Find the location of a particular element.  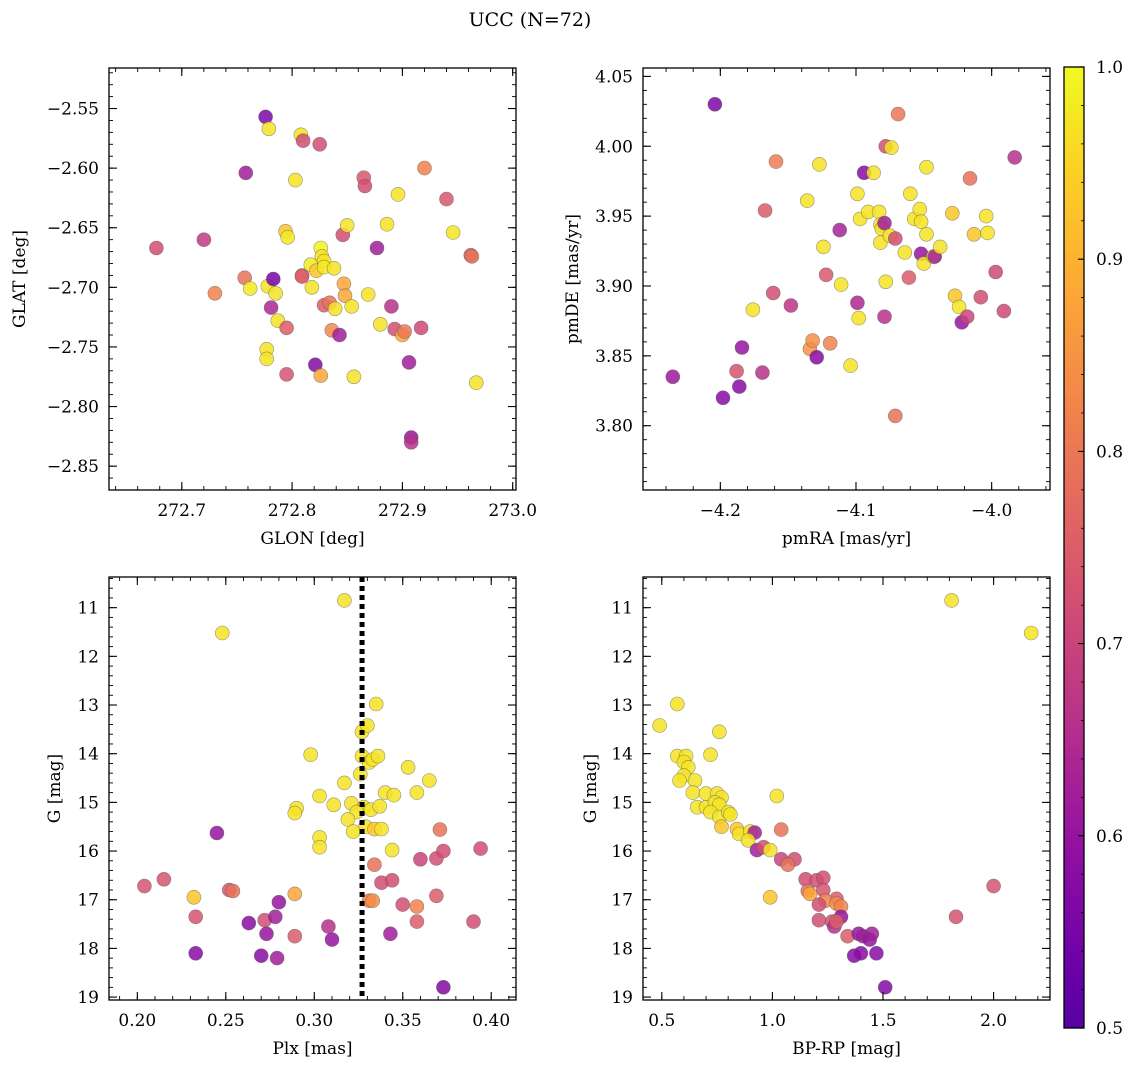

x-tick-label: 272.7 is located at coordinates (181, 511).